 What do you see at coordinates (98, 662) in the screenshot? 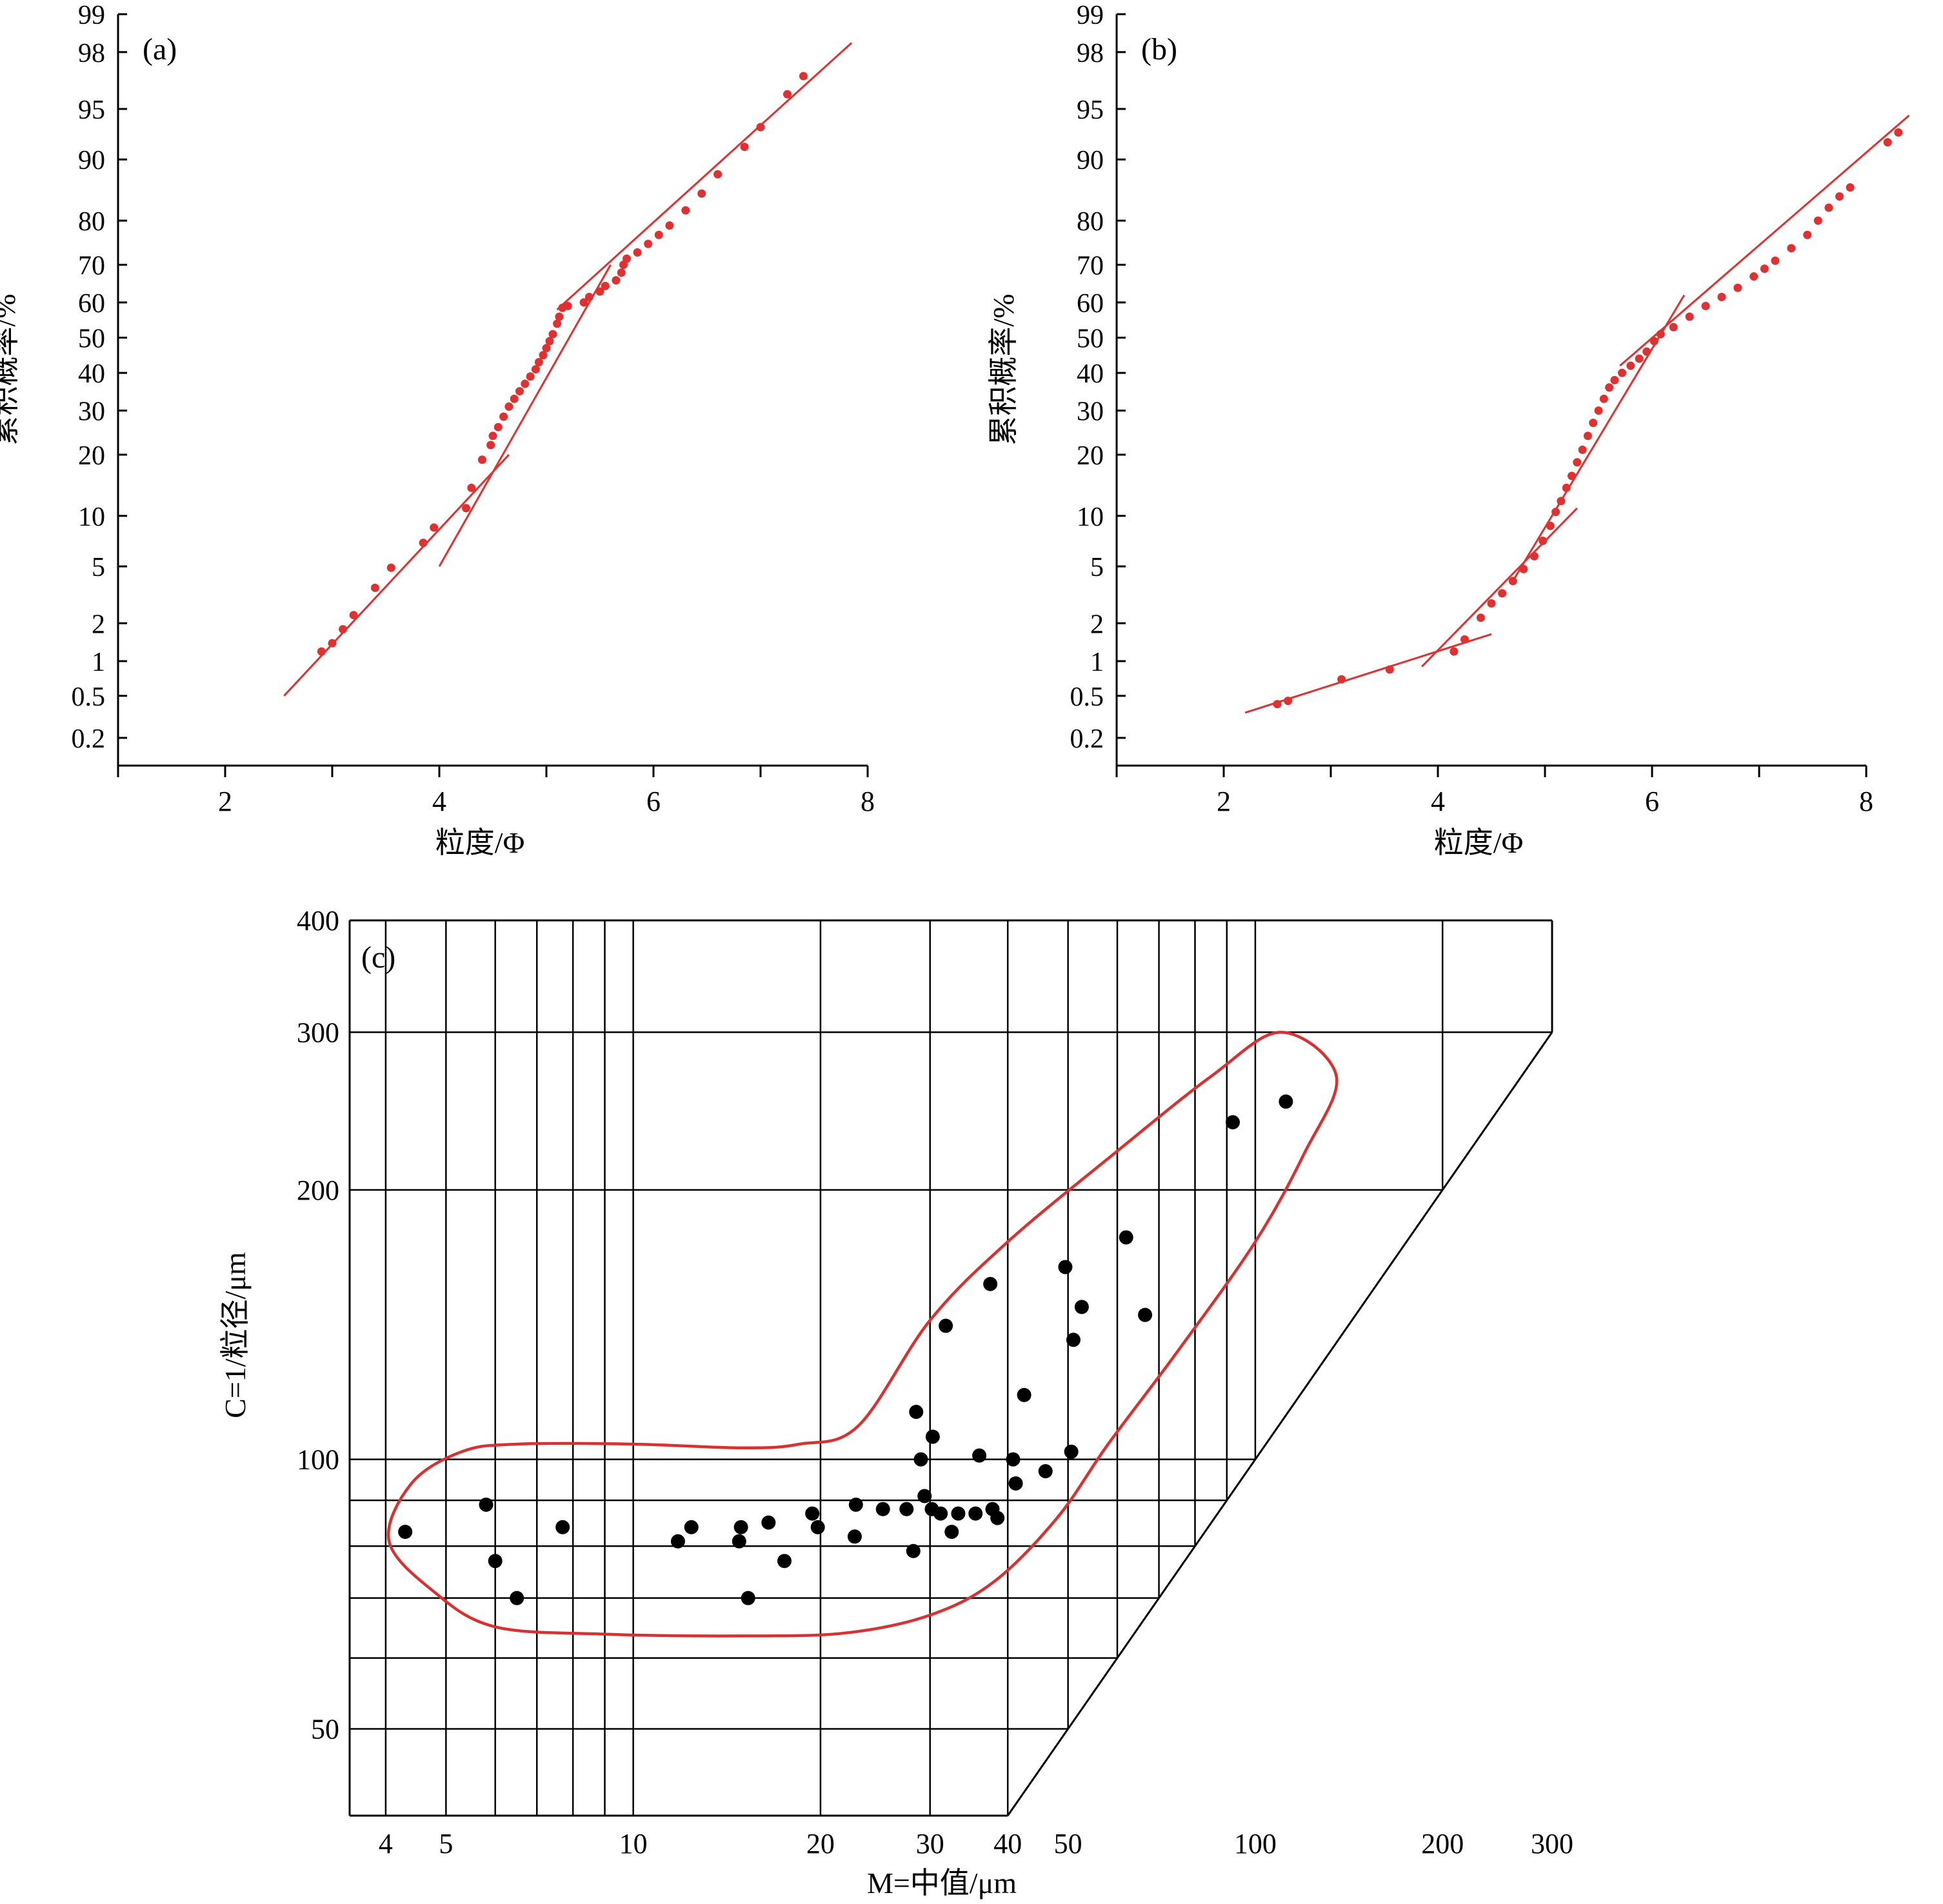
I see `y-tick-label: 1` at bounding box center [98, 662].